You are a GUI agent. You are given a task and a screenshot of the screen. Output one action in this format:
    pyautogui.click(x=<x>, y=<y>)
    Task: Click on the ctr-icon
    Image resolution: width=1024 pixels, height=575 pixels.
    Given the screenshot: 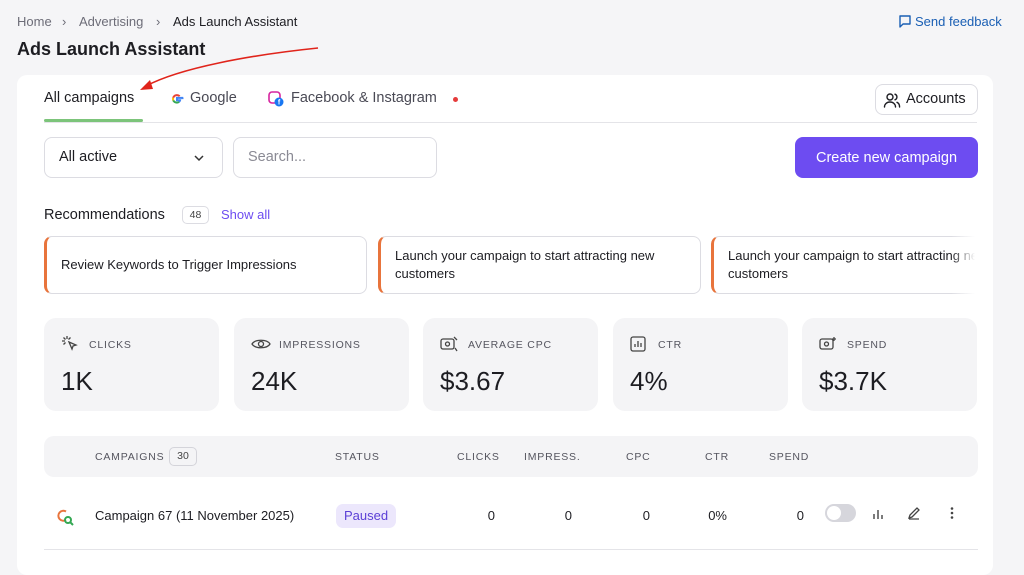 What is the action you would take?
    pyautogui.click(x=638, y=344)
    